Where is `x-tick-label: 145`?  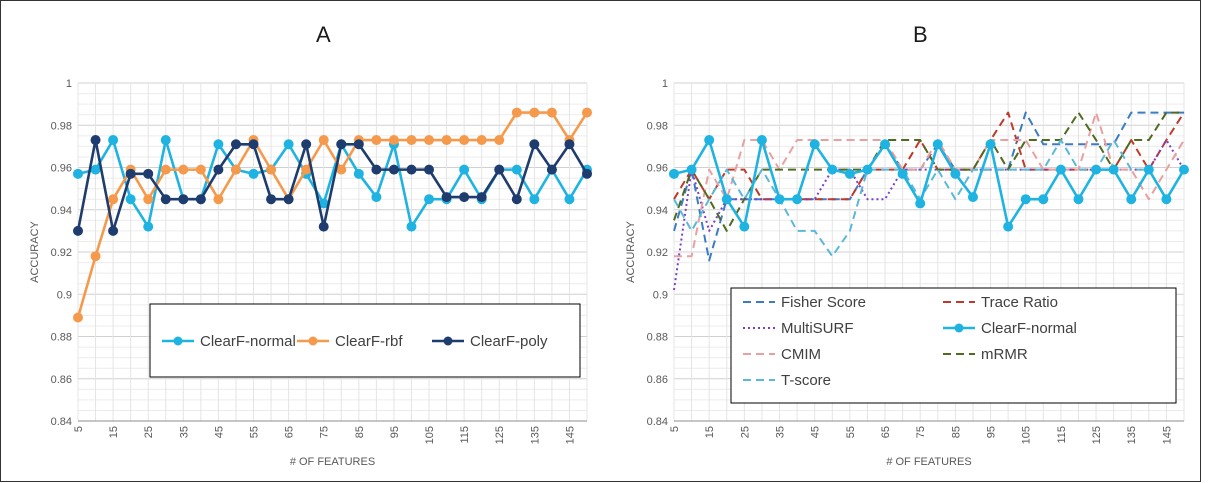
x-tick-label: 145 is located at coordinates (570, 435).